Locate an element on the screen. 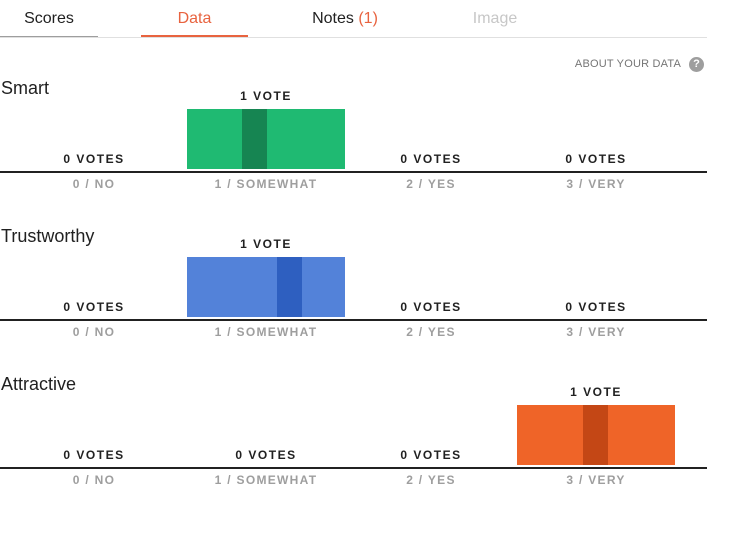 The height and width of the screenshot is (549, 752). about-your-data-link: ABOUT YOUR DATA ? is located at coordinates (639, 64).